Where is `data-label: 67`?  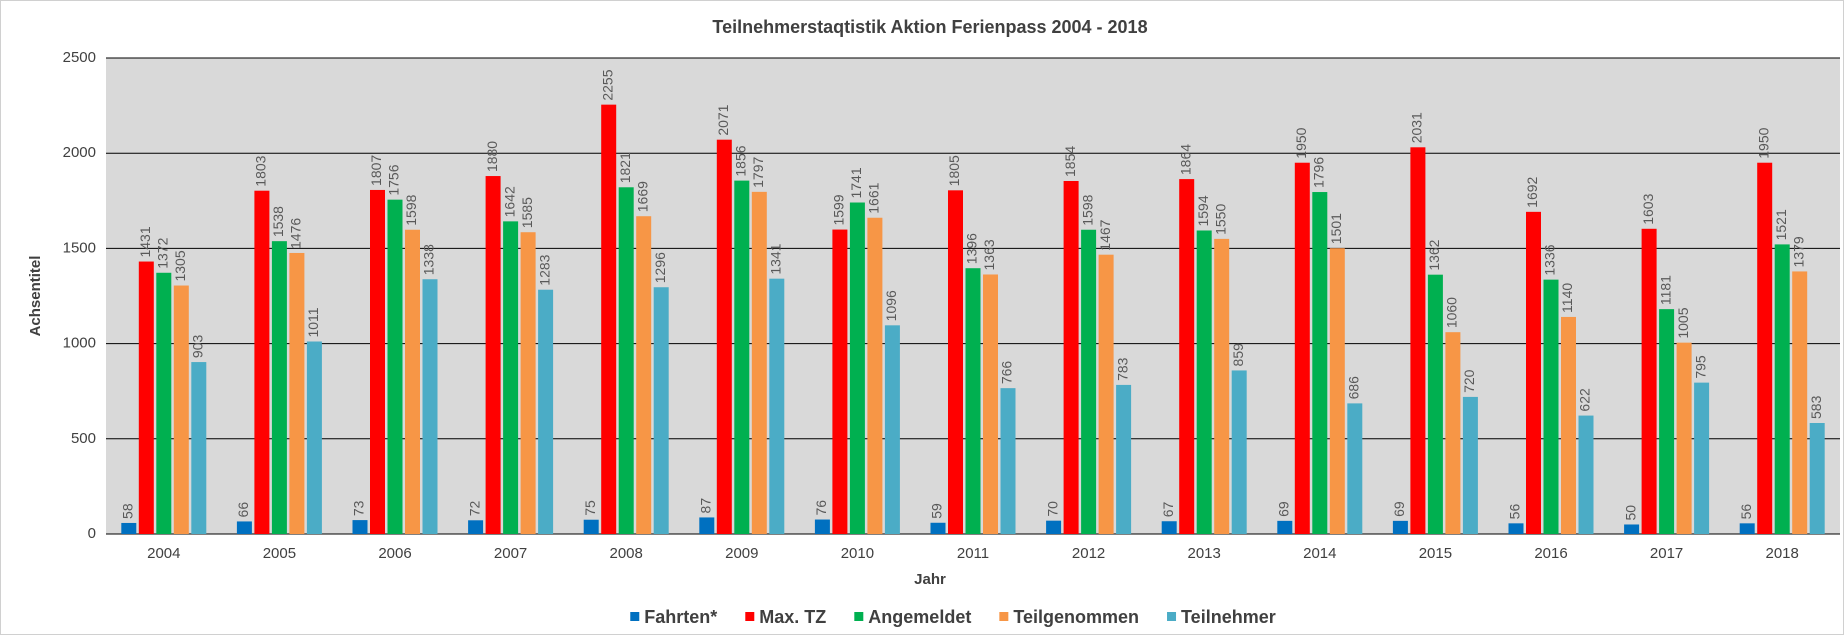 data-label: 67 is located at coordinates (1168, 509).